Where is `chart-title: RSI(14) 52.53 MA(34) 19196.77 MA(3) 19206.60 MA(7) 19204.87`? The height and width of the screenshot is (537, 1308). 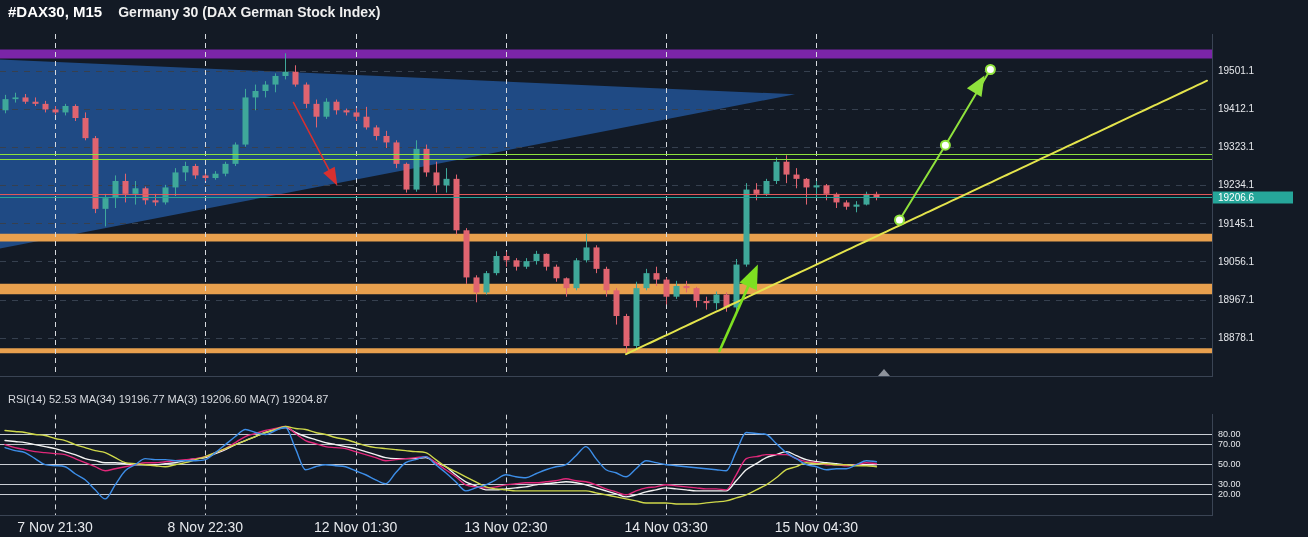 chart-title: RSI(14) 52.53 MA(34) 19196.77 MA(3) 19206.60 MA(7) 19204.87 is located at coordinates (168, 399).